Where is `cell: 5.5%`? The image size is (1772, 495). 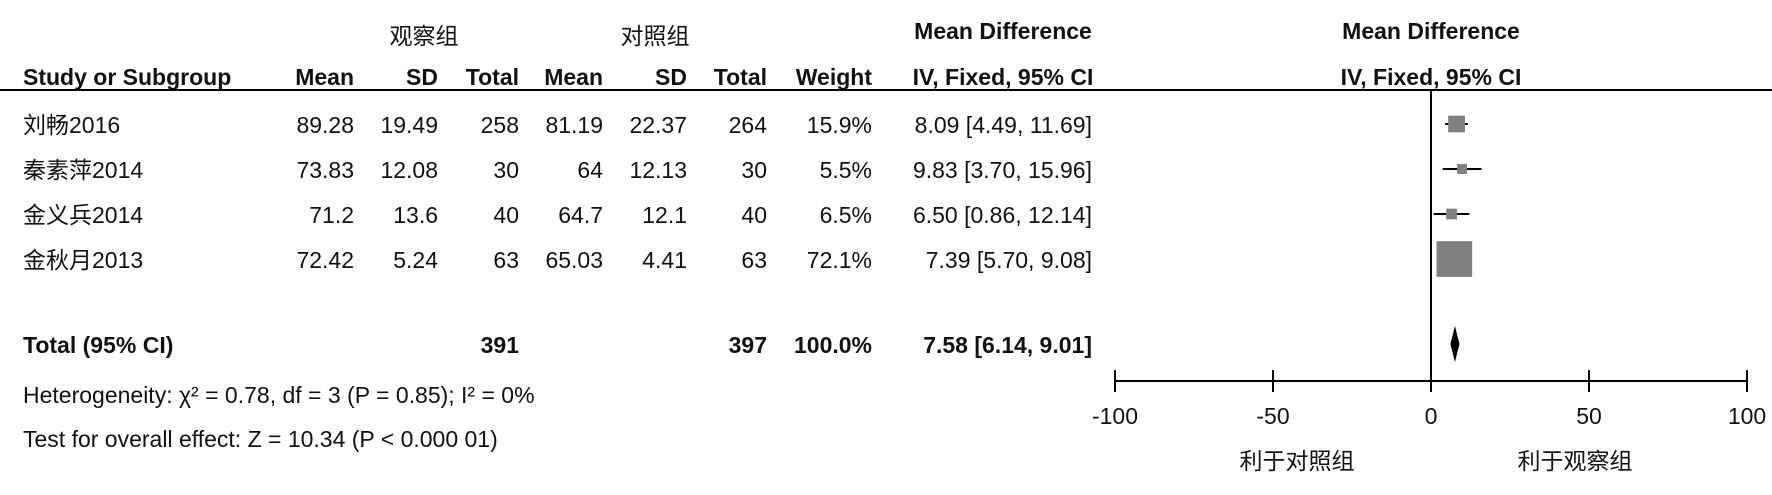
cell: 5.5% is located at coordinates (846, 170).